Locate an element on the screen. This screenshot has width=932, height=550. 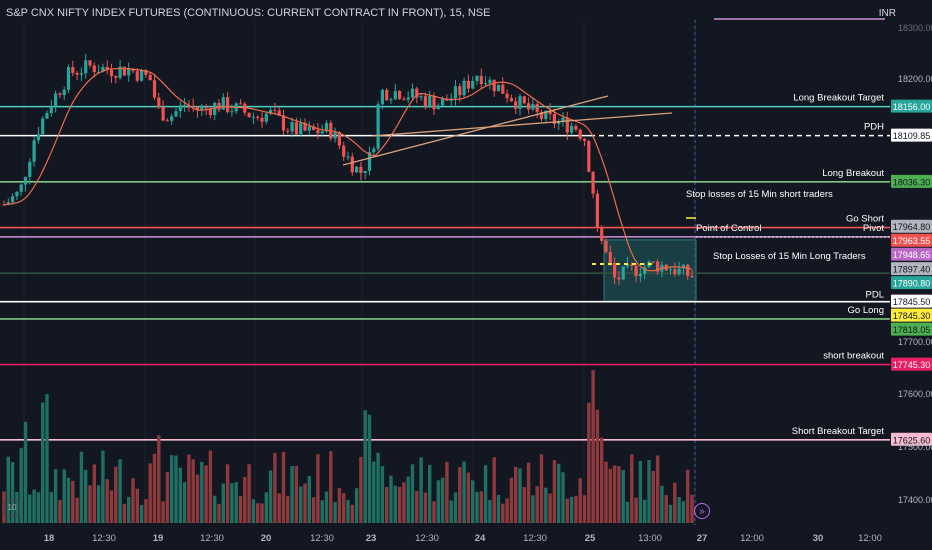
go-to-realtime-icon: » is located at coordinates (702, 511).